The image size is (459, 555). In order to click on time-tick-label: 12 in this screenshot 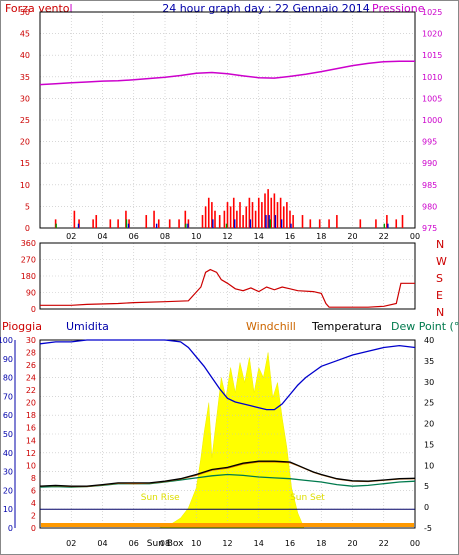, I will do `click(227, 236)`.